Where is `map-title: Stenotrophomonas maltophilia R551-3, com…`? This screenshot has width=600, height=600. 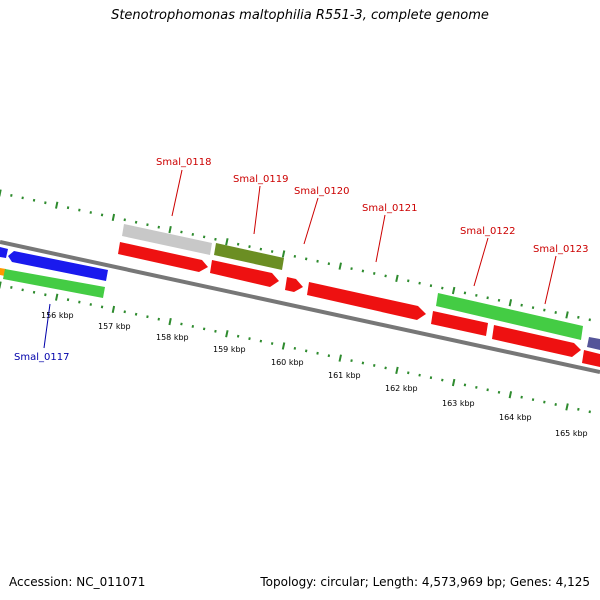
map-title: Stenotrophomonas maltophilia R551-3, com… is located at coordinates (300, 15).